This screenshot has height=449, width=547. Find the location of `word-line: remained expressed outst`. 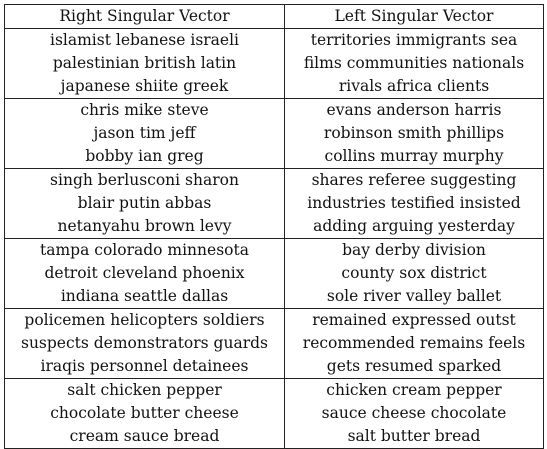

word-line: remained expressed outst is located at coordinates (414, 320).